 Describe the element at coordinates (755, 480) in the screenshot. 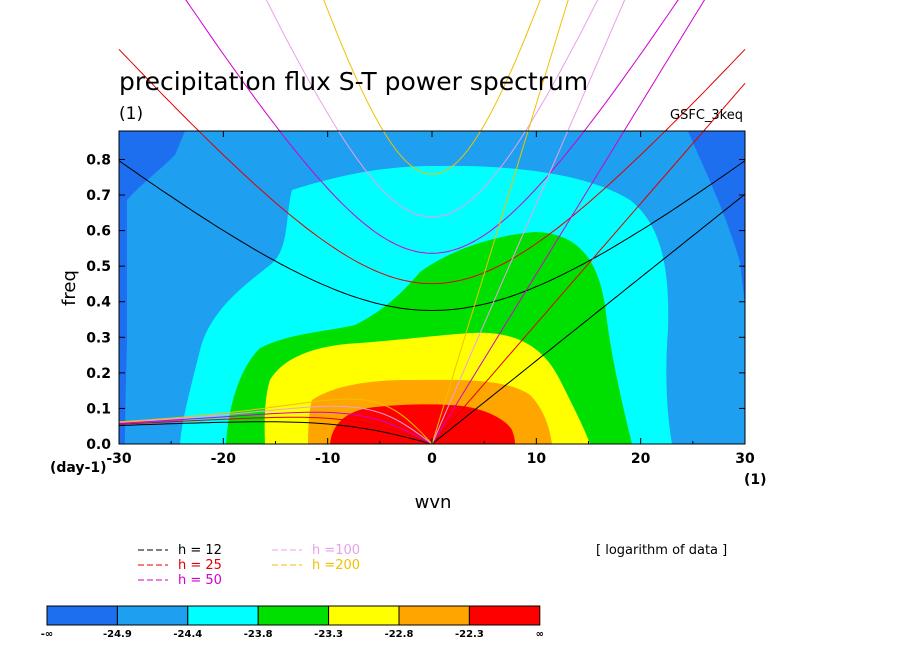

I see `x-unit-label: (1)` at that location.